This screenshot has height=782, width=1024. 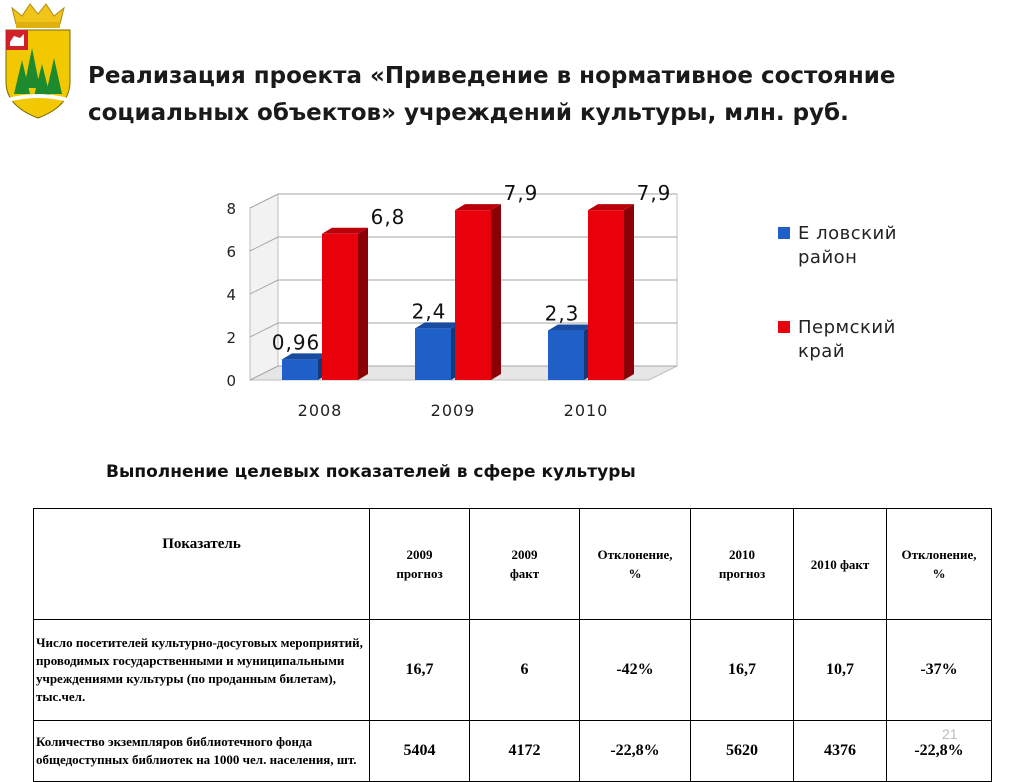 I want to click on page-number: 21, so click(x=950, y=734).